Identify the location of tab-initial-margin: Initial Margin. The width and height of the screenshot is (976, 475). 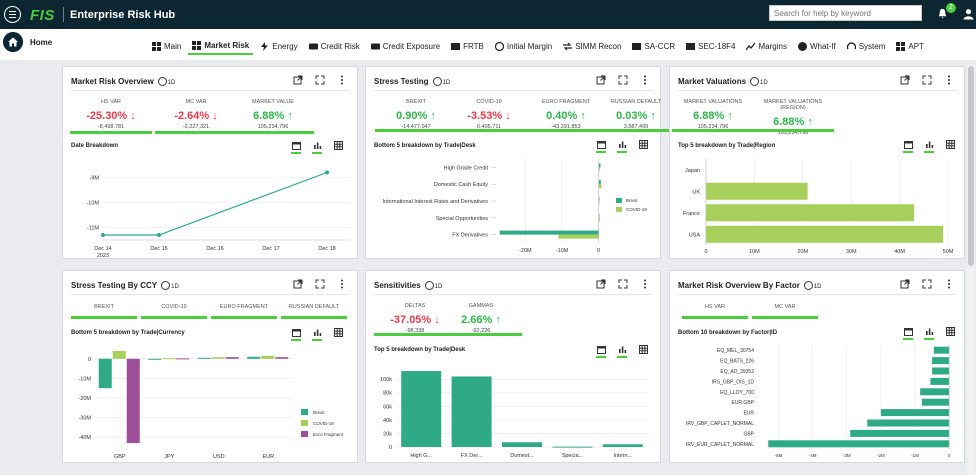
(523, 46).